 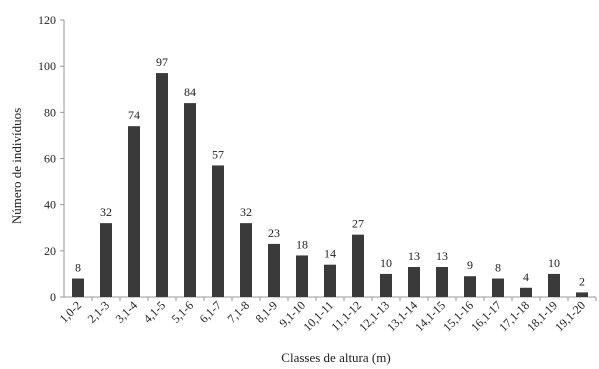 What do you see at coordinates (127, 312) in the screenshot?
I see `x-tick-label: 3,1-4` at bounding box center [127, 312].